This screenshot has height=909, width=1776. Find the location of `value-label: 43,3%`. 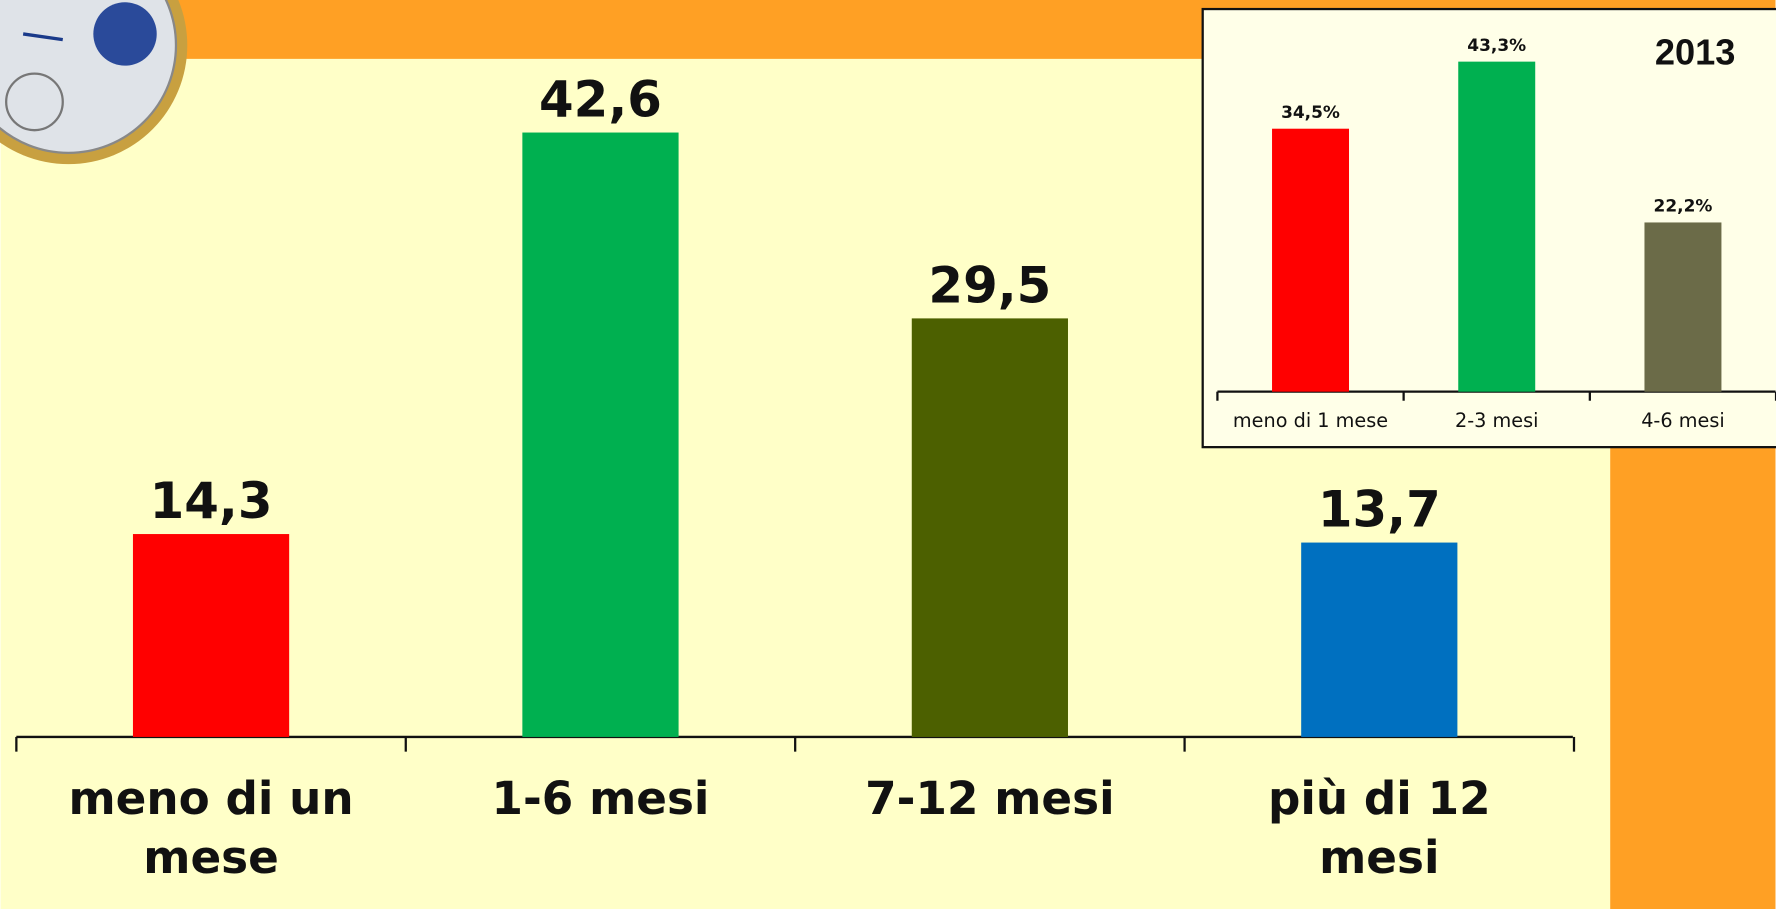

value-label: 43,3% is located at coordinates (1496, 46).